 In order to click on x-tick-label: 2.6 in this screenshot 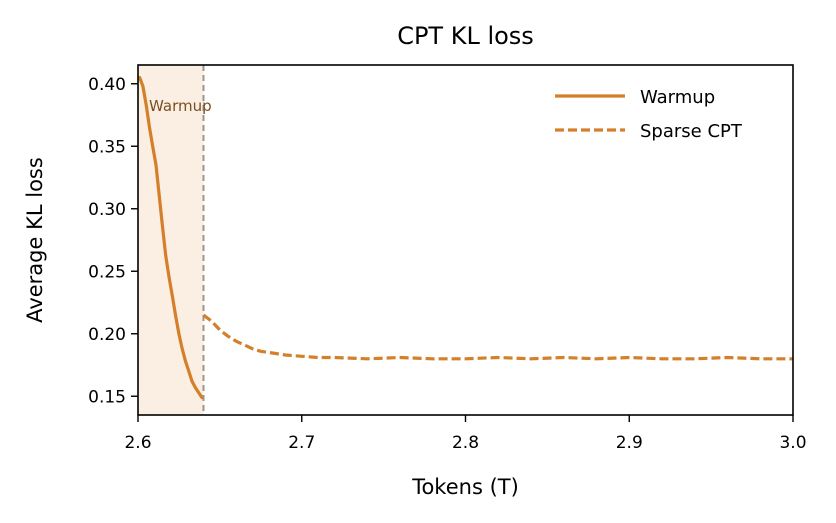, I will do `click(137, 443)`.